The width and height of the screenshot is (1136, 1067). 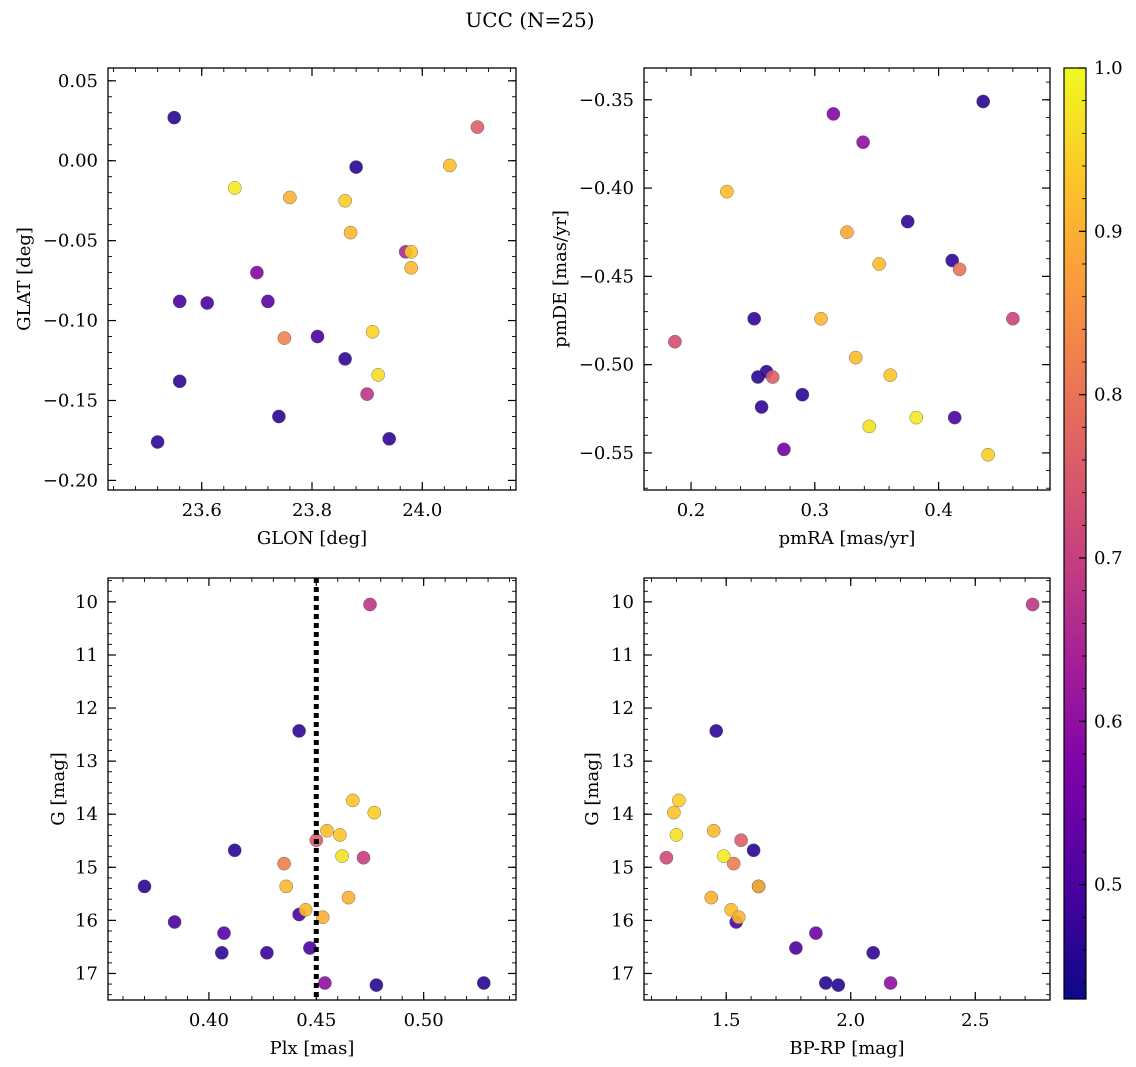 What do you see at coordinates (70, 321) in the screenshot?
I see `y-tick-label: −0.10` at bounding box center [70, 321].